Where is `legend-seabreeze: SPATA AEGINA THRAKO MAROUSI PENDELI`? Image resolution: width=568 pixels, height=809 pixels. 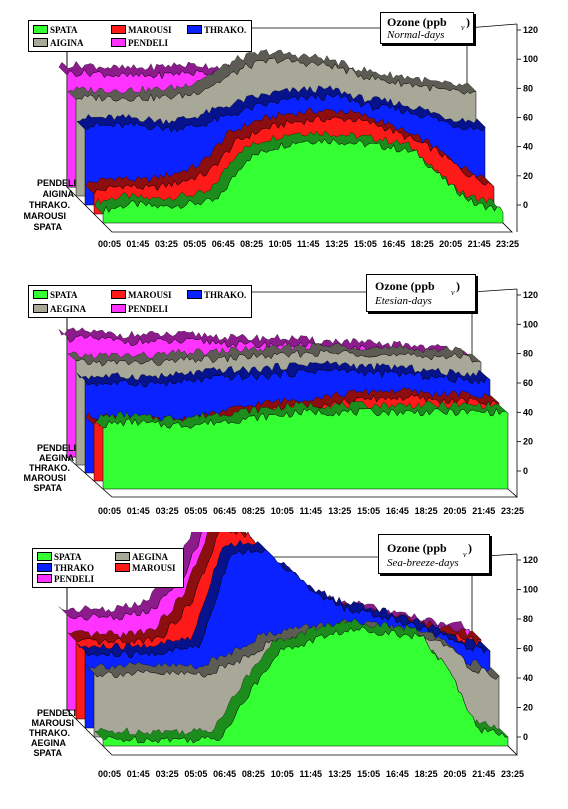
legend-seabreeze: SPATA AEGINA THRAKO MAROUSI PENDELI is located at coordinates (108, 568).